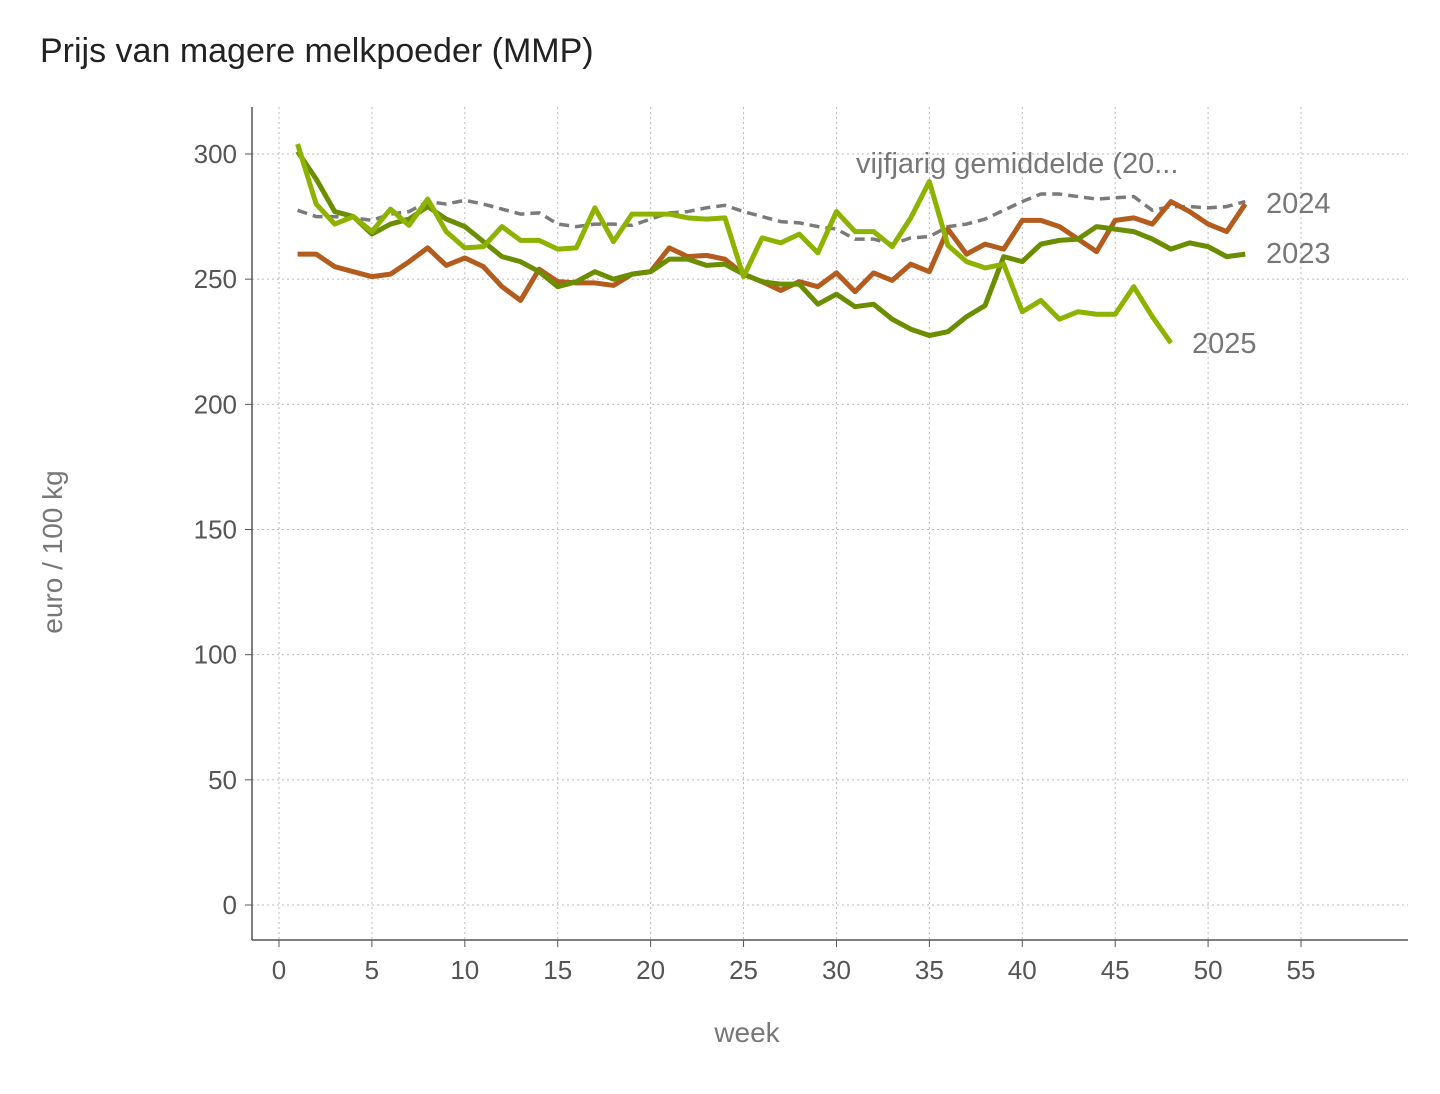 The height and width of the screenshot is (1094, 1440). What do you see at coordinates (464, 970) in the screenshot?
I see `x-tick-label: 10` at bounding box center [464, 970].